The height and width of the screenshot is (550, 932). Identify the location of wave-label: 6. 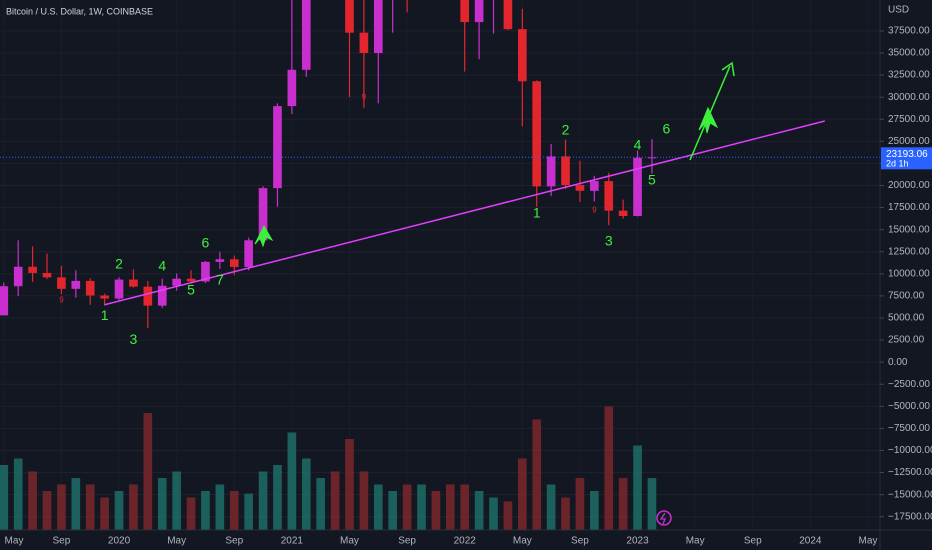
(666, 129).